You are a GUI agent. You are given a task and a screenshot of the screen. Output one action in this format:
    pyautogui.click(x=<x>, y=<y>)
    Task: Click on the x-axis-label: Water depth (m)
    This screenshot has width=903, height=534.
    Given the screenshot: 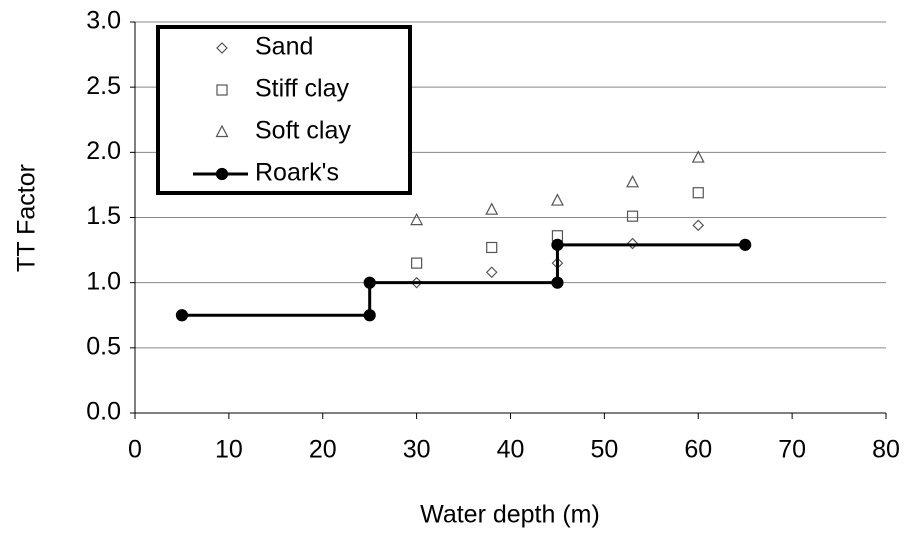 What is the action you would take?
    pyautogui.click(x=510, y=515)
    